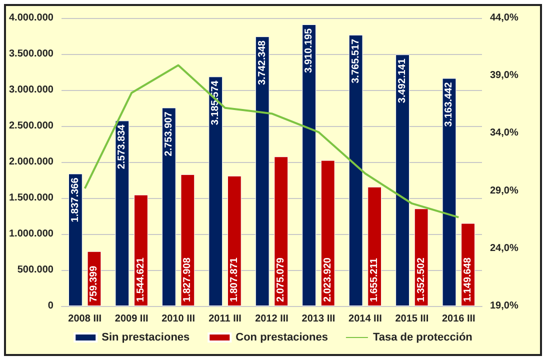  Describe the element at coordinates (504, 18) in the screenshot. I see `y2-tick-label: 44,0%` at that location.